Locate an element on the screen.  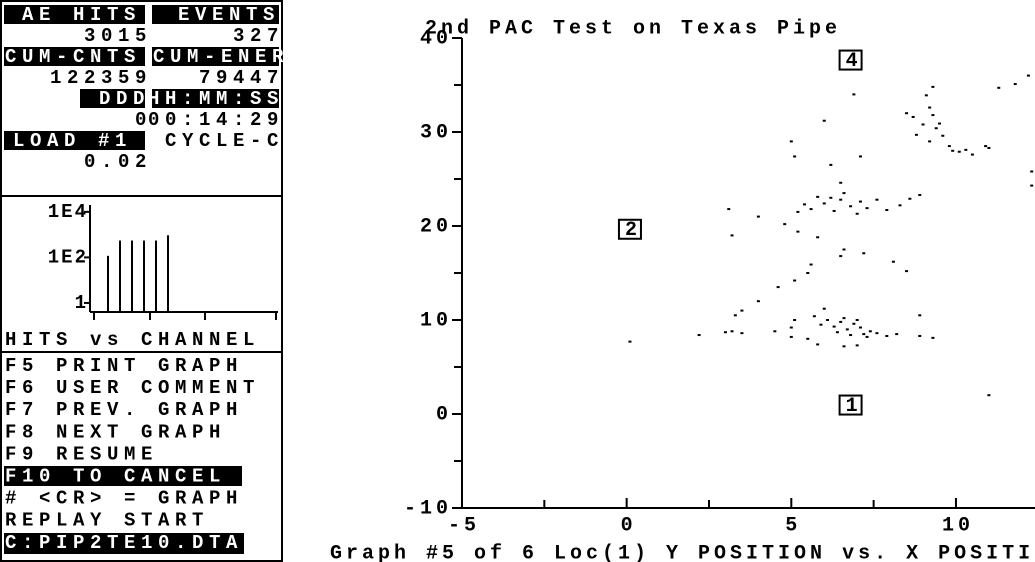
menu-item: F5 PRINT GRAPH is located at coordinates (124, 366).